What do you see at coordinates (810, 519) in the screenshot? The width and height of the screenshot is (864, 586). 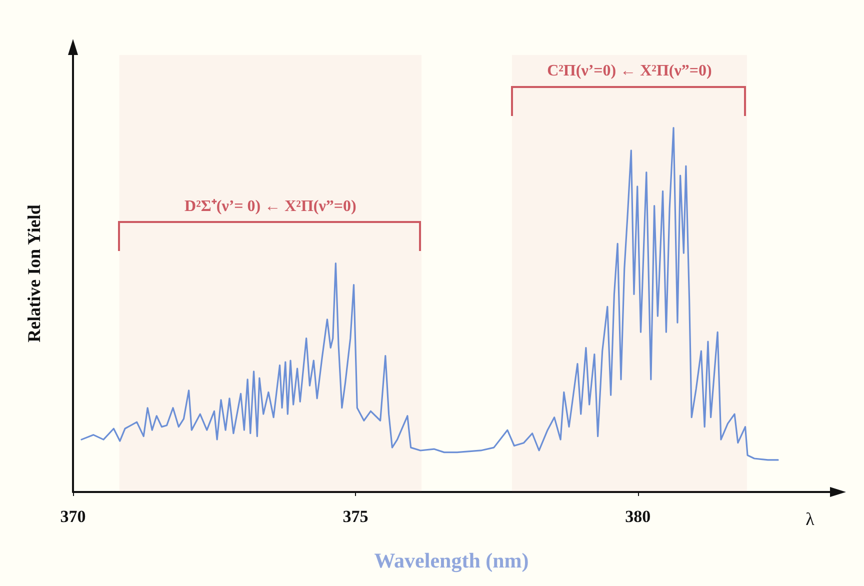 I see `text: λ` at bounding box center [810, 519].